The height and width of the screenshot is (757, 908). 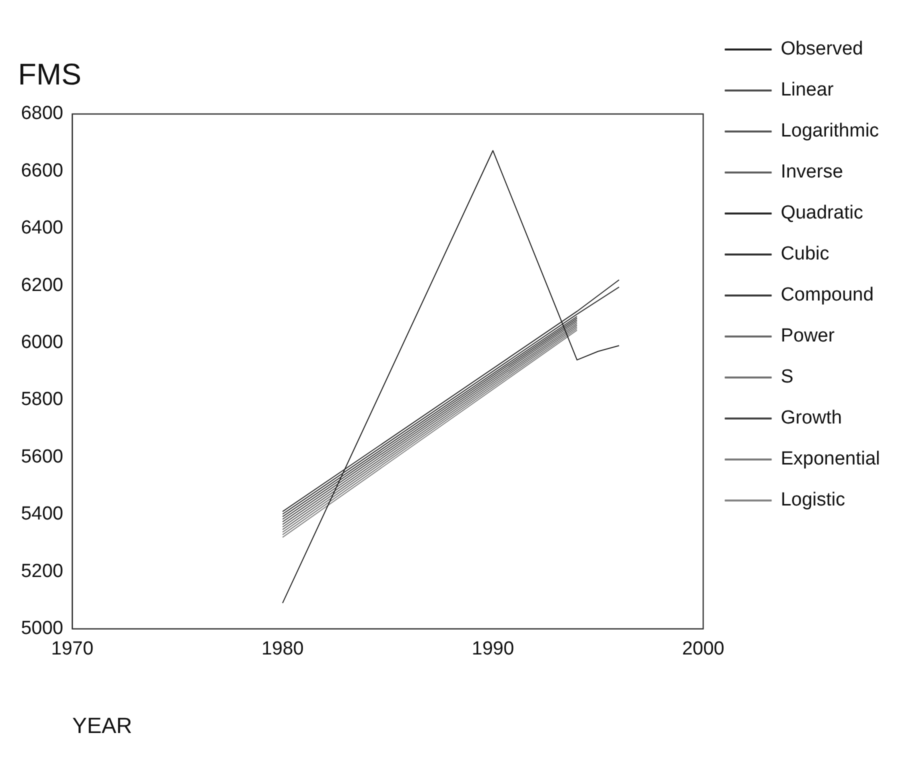 What do you see at coordinates (805, 254) in the screenshot?
I see `legend-label: Cubic` at bounding box center [805, 254].